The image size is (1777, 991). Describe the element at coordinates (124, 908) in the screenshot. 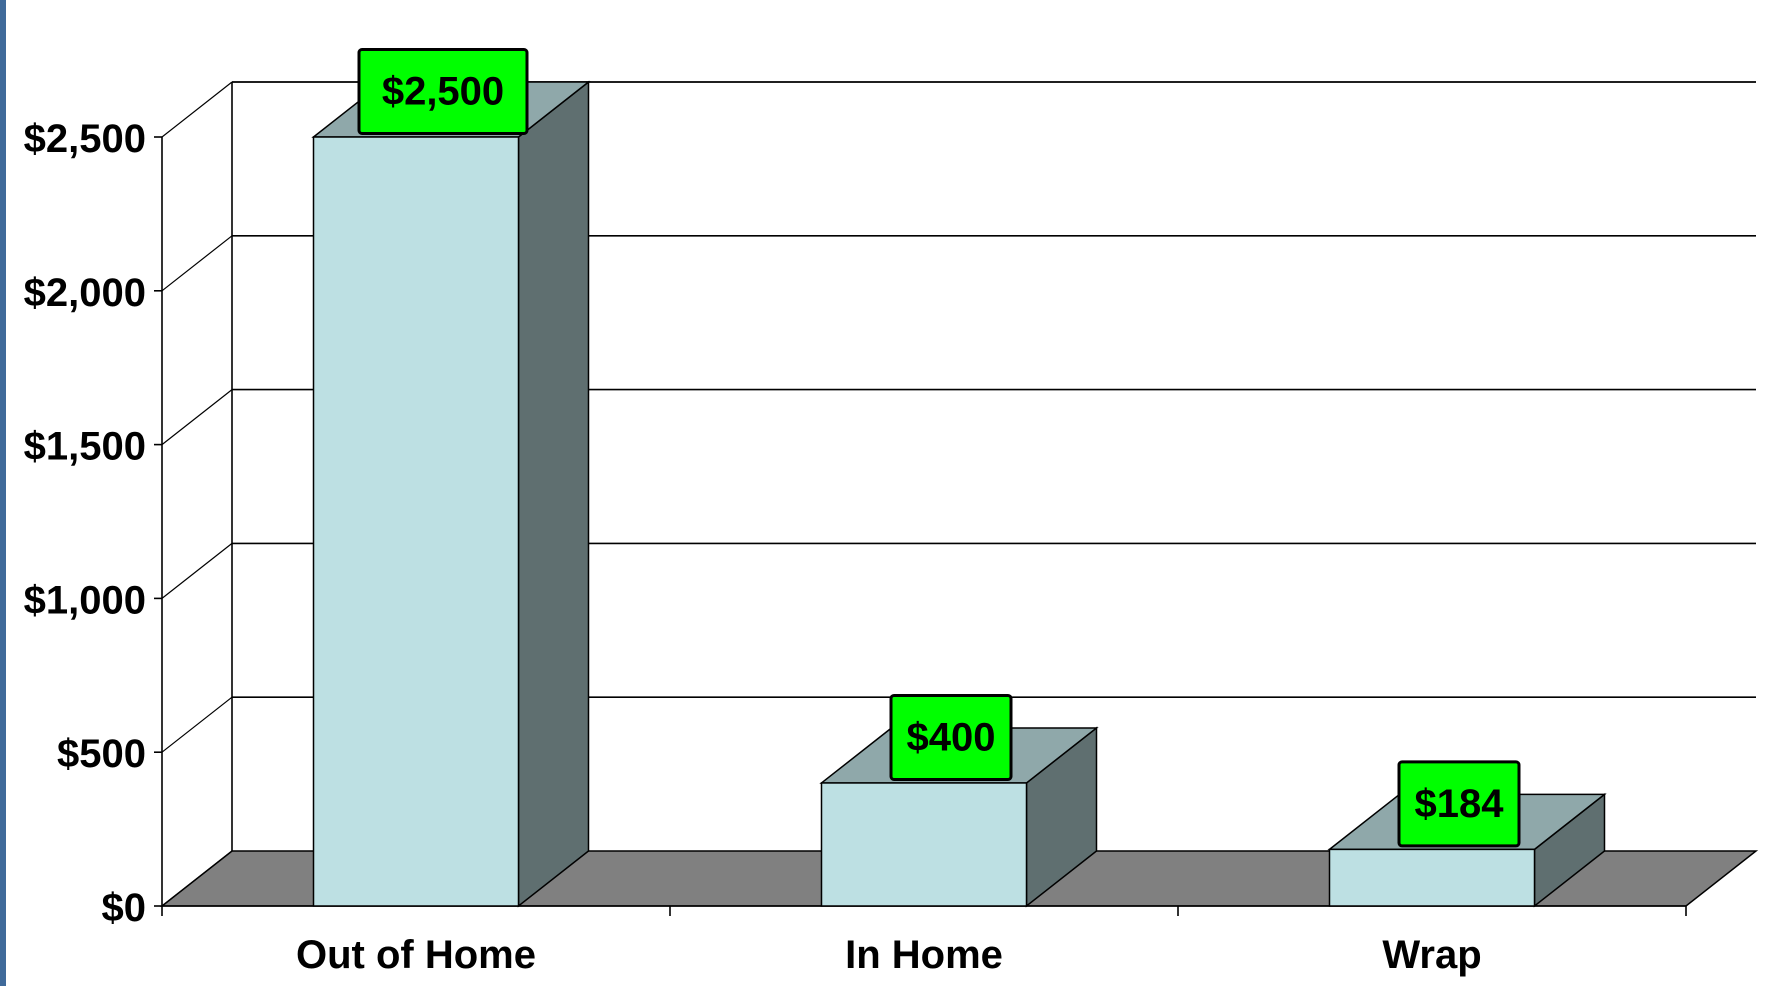

I see `y-axis-tick-label: $0` at that location.